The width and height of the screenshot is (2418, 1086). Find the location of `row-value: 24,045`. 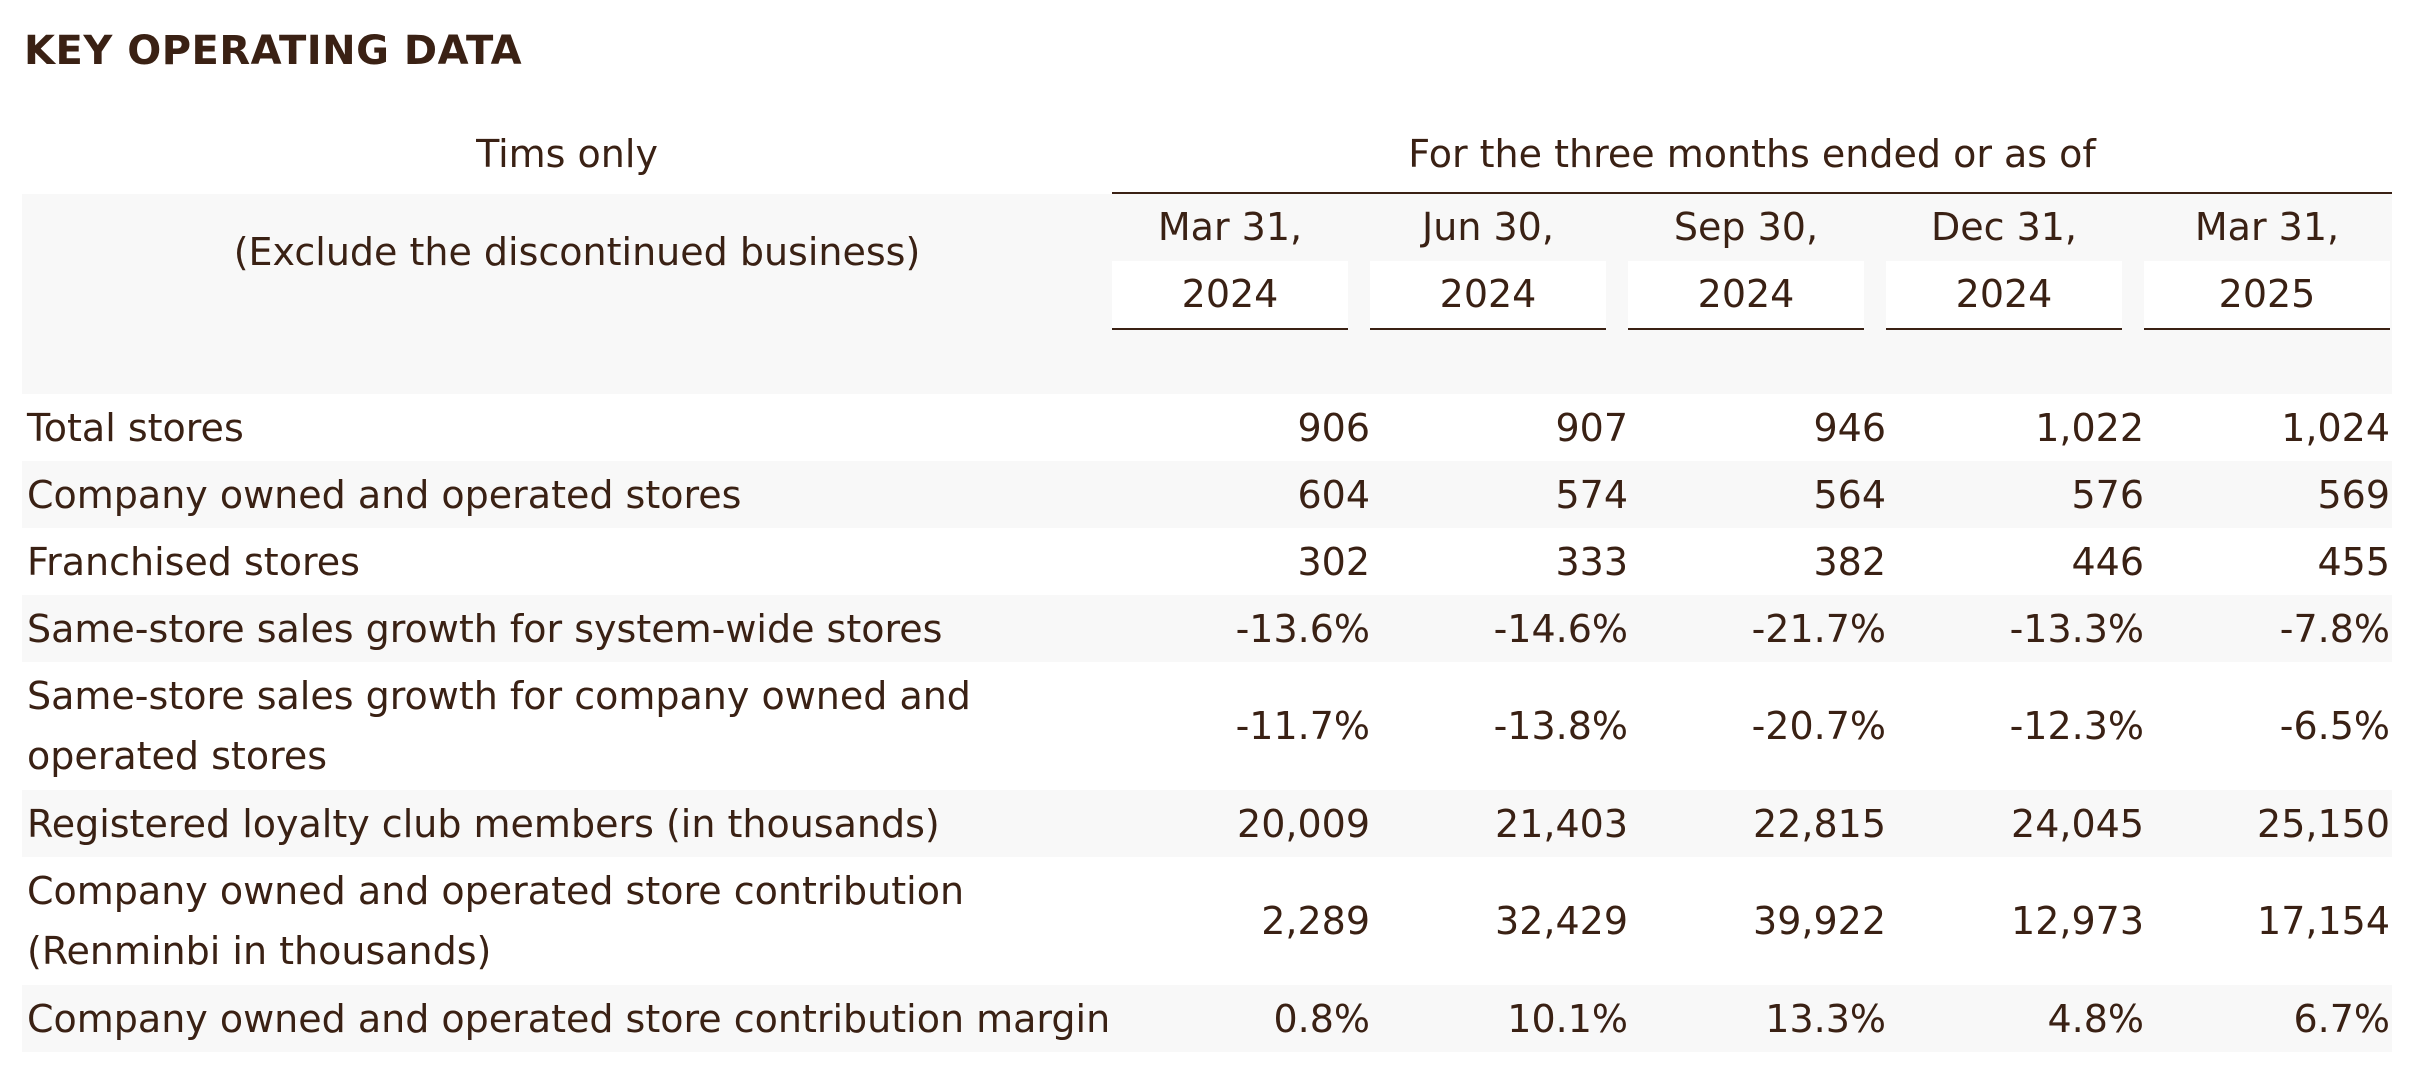

row-value: 24,045 is located at coordinates (2077, 823).